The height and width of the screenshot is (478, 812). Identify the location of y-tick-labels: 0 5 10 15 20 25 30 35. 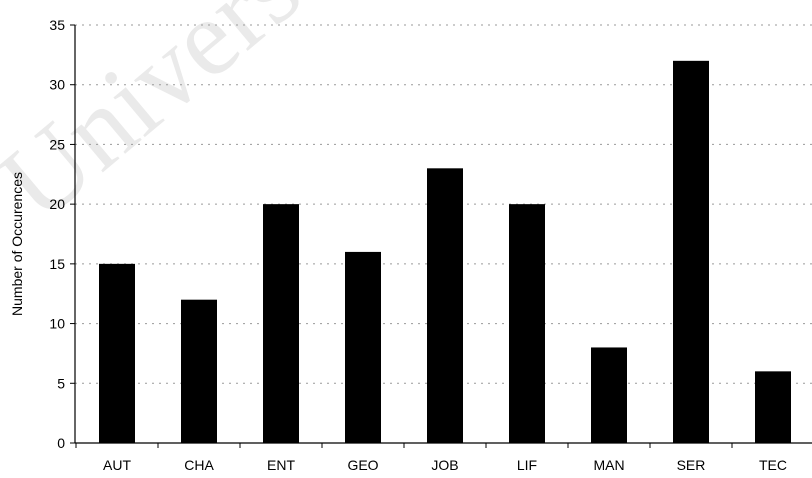
(57, 234).